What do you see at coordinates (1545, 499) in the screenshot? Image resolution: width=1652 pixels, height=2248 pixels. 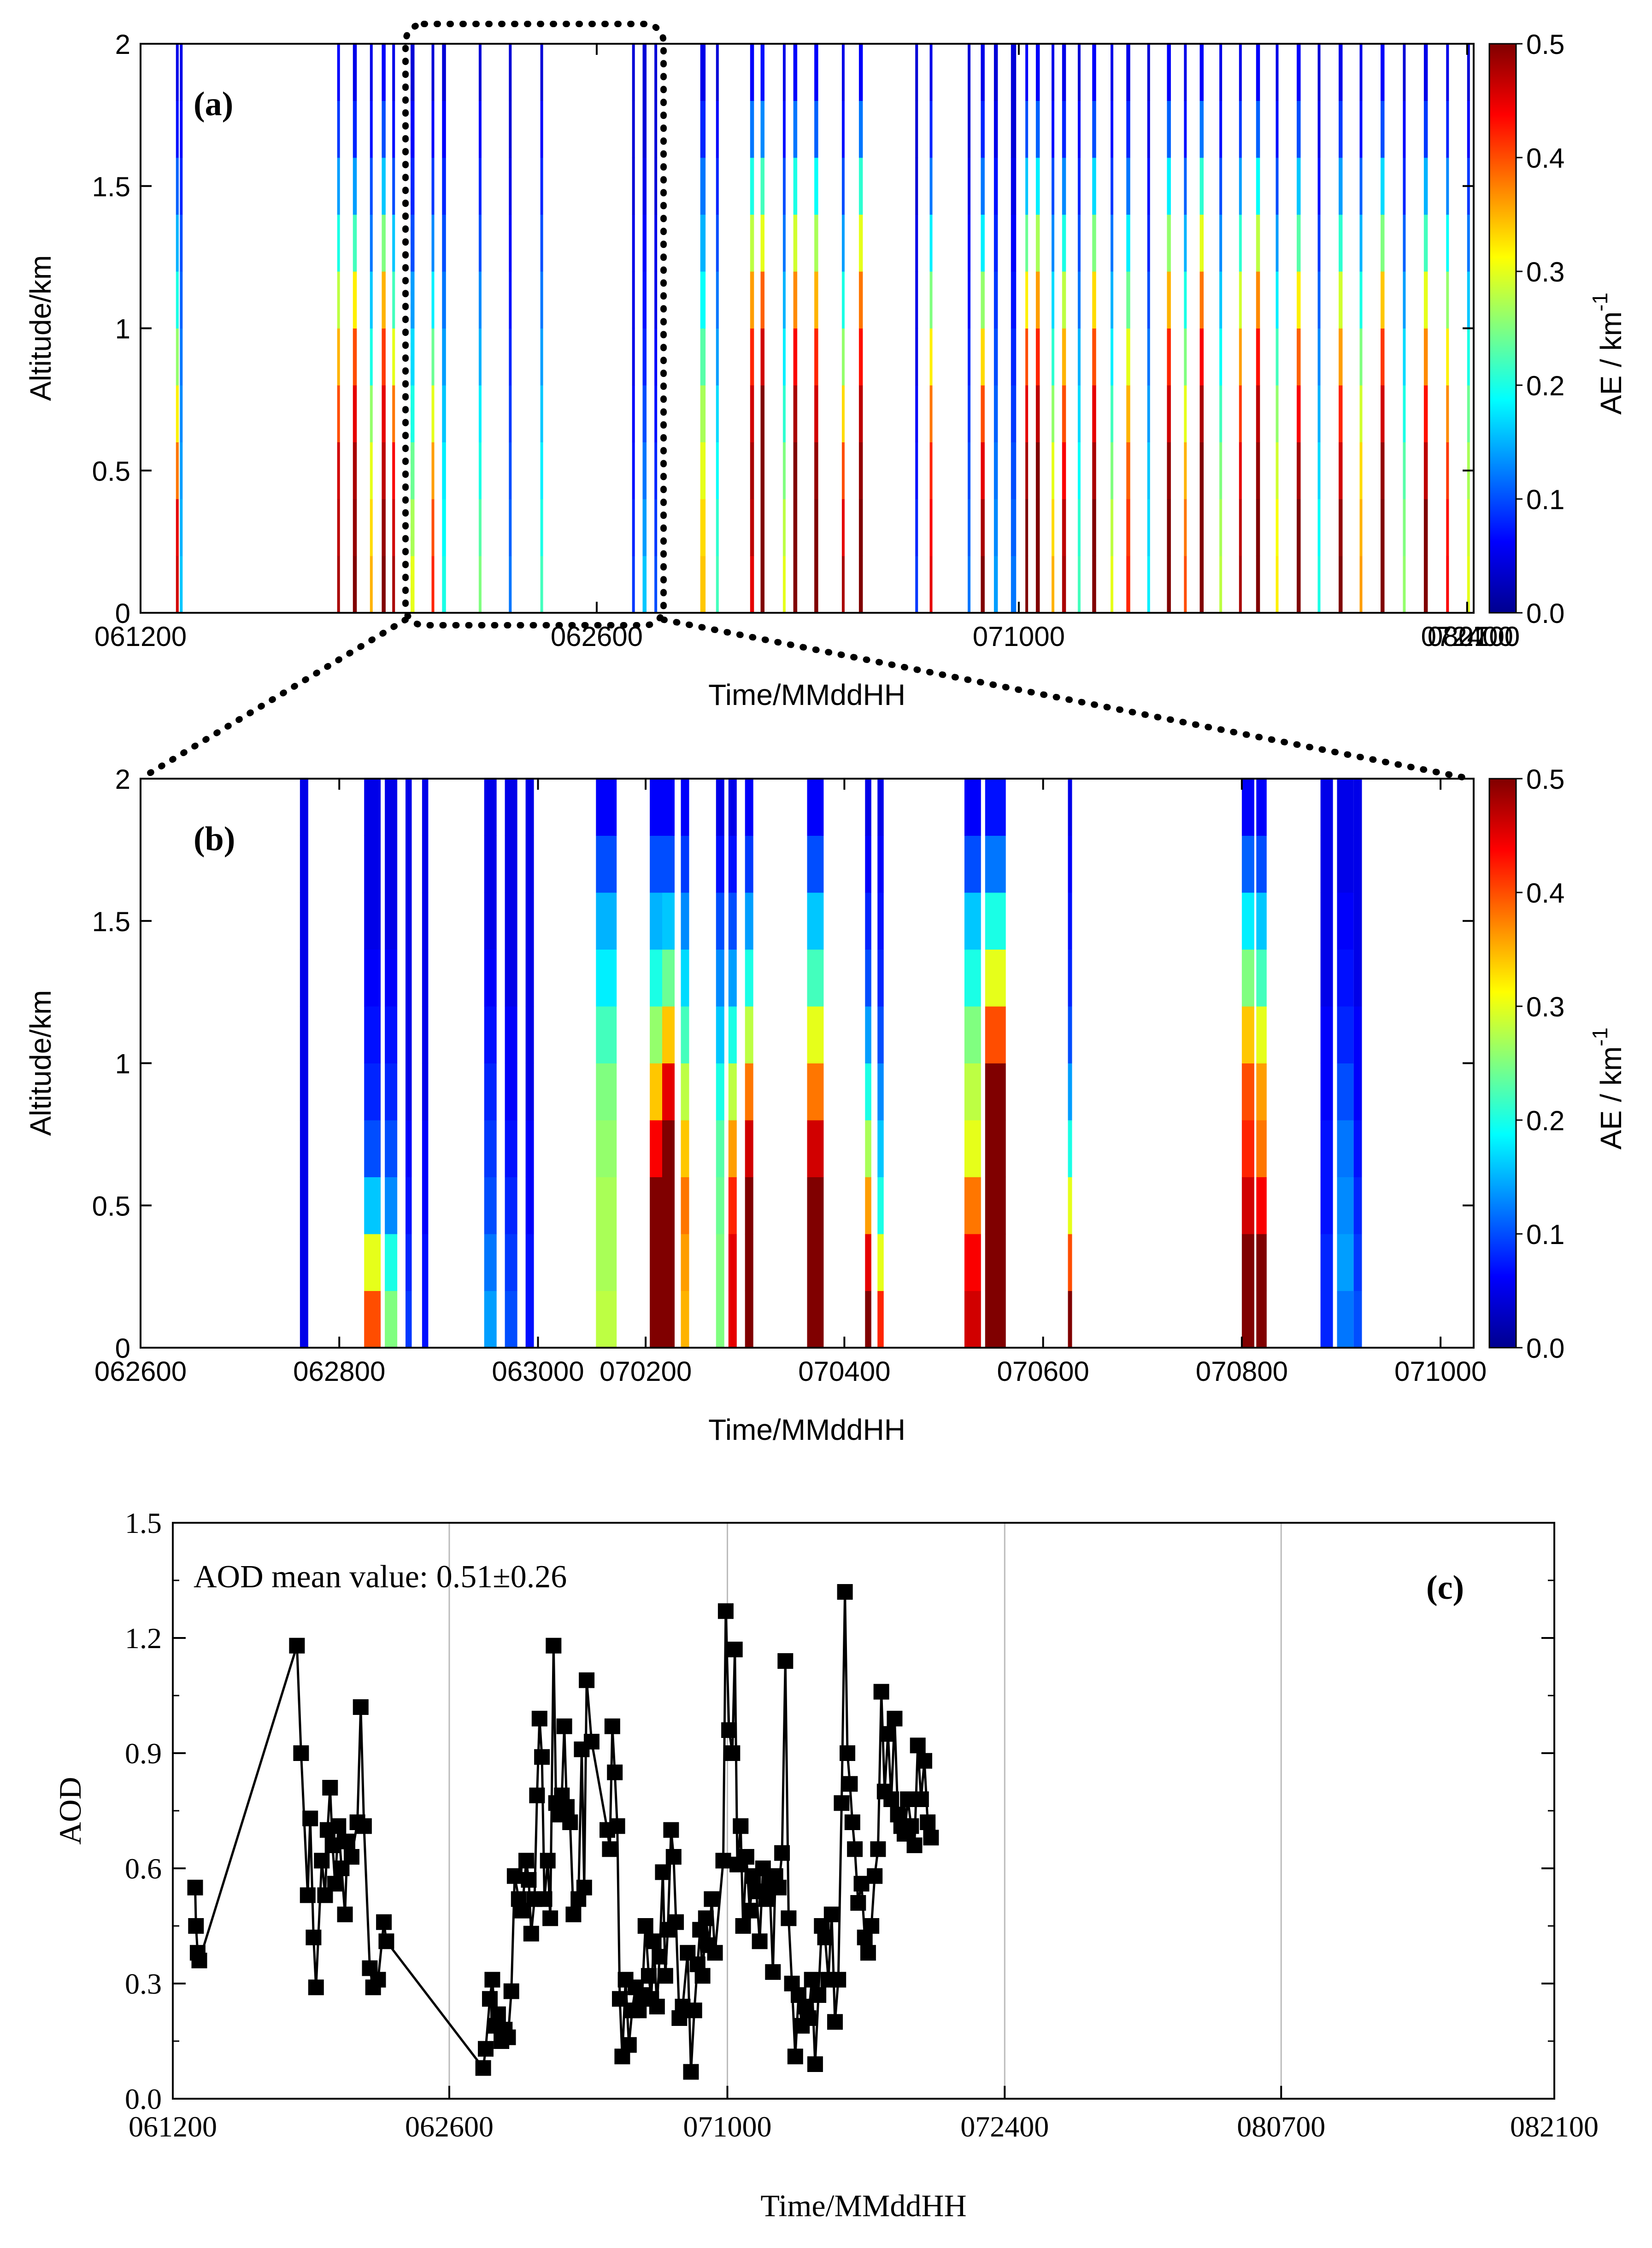 I see `a-cbtick-label-1: 0.1` at bounding box center [1545, 499].